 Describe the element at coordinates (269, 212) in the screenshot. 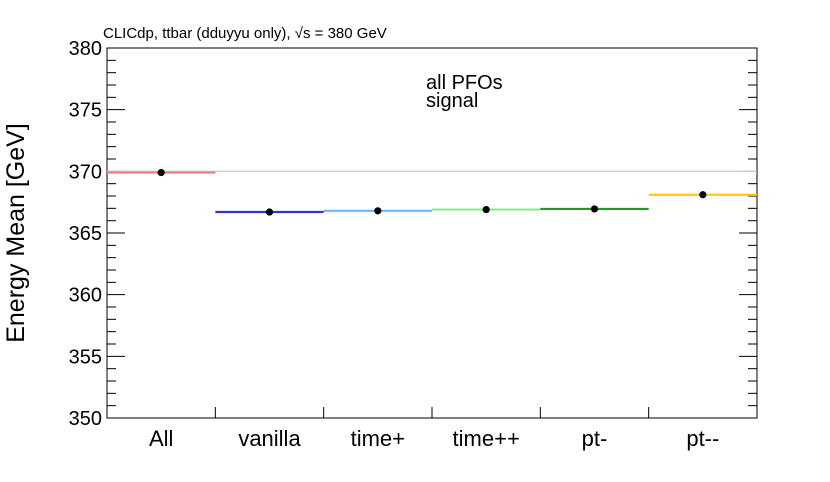

I see `mean-point-vanilla` at that location.